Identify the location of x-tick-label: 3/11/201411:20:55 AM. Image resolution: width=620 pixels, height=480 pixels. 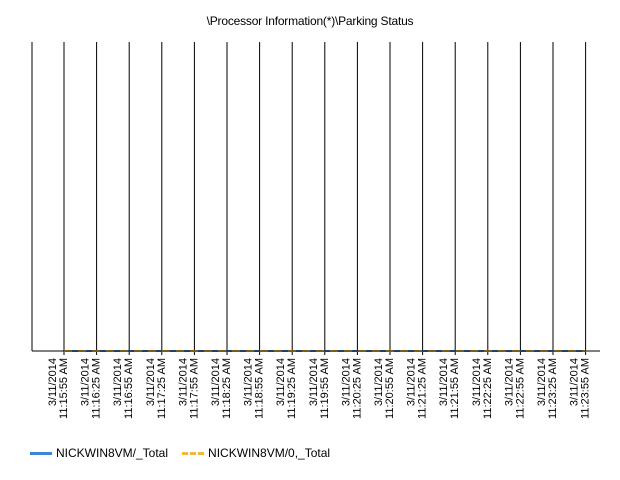
(384, 388).